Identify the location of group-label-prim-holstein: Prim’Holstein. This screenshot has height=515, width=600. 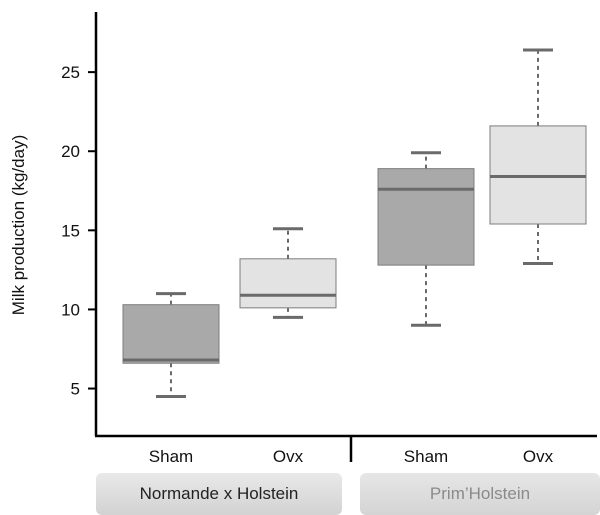
(480, 494).